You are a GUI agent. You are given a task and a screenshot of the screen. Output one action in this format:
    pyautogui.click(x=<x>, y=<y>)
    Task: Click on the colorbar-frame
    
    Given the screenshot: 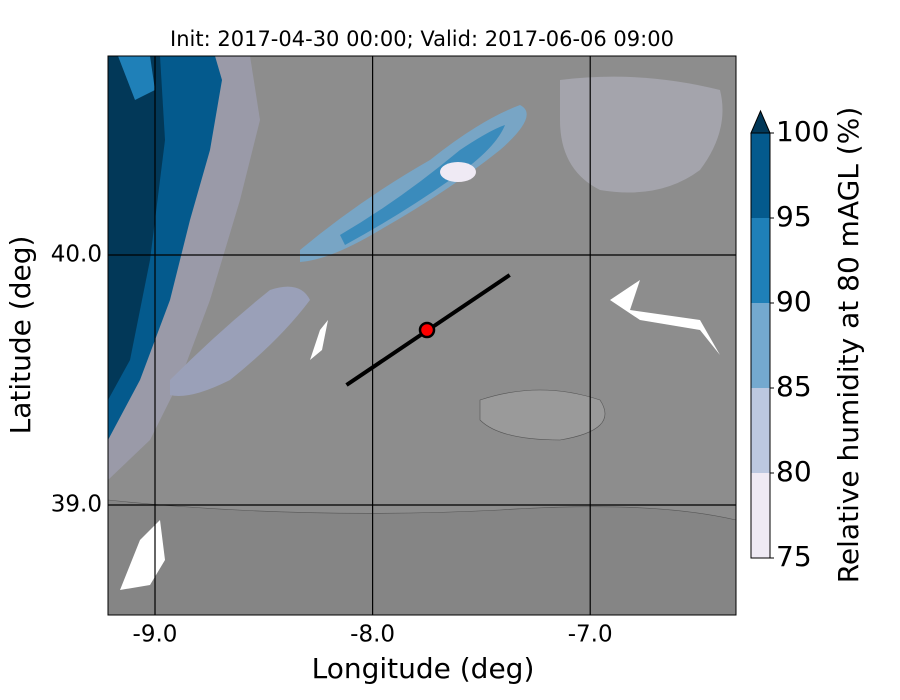 What is the action you would take?
    pyautogui.click(x=760, y=345)
    